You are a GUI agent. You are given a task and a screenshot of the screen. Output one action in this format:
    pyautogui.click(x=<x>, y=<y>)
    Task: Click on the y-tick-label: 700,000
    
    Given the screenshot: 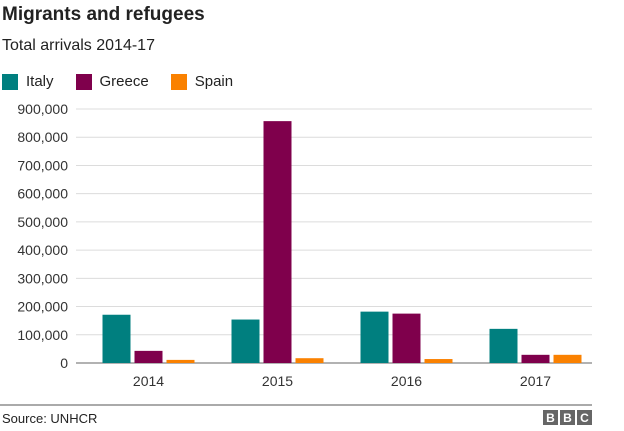 What is the action you would take?
    pyautogui.click(x=42, y=165)
    